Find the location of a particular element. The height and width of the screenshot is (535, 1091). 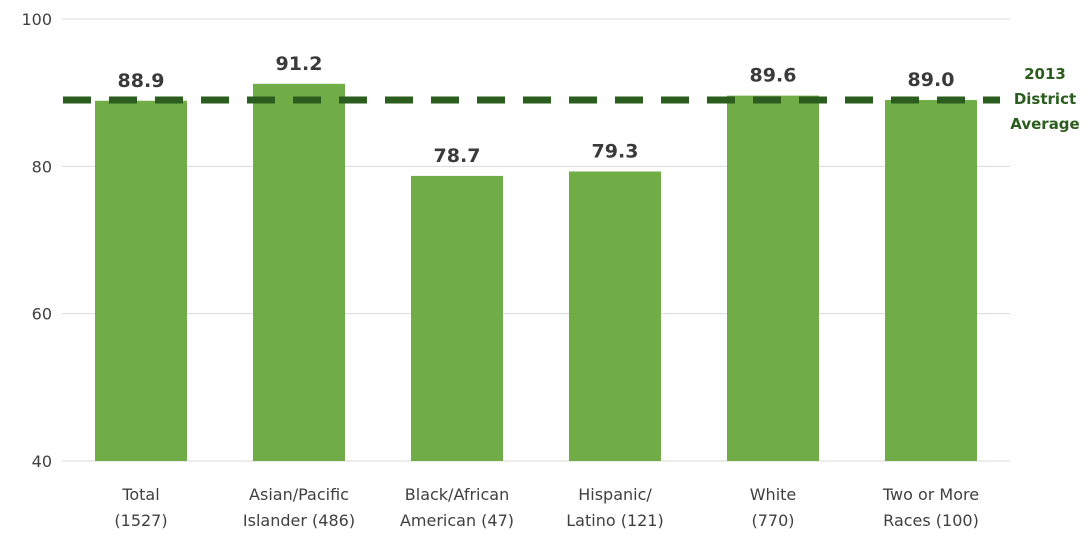

category-label: Hispanic/Latino (121) is located at coordinates (614, 507).